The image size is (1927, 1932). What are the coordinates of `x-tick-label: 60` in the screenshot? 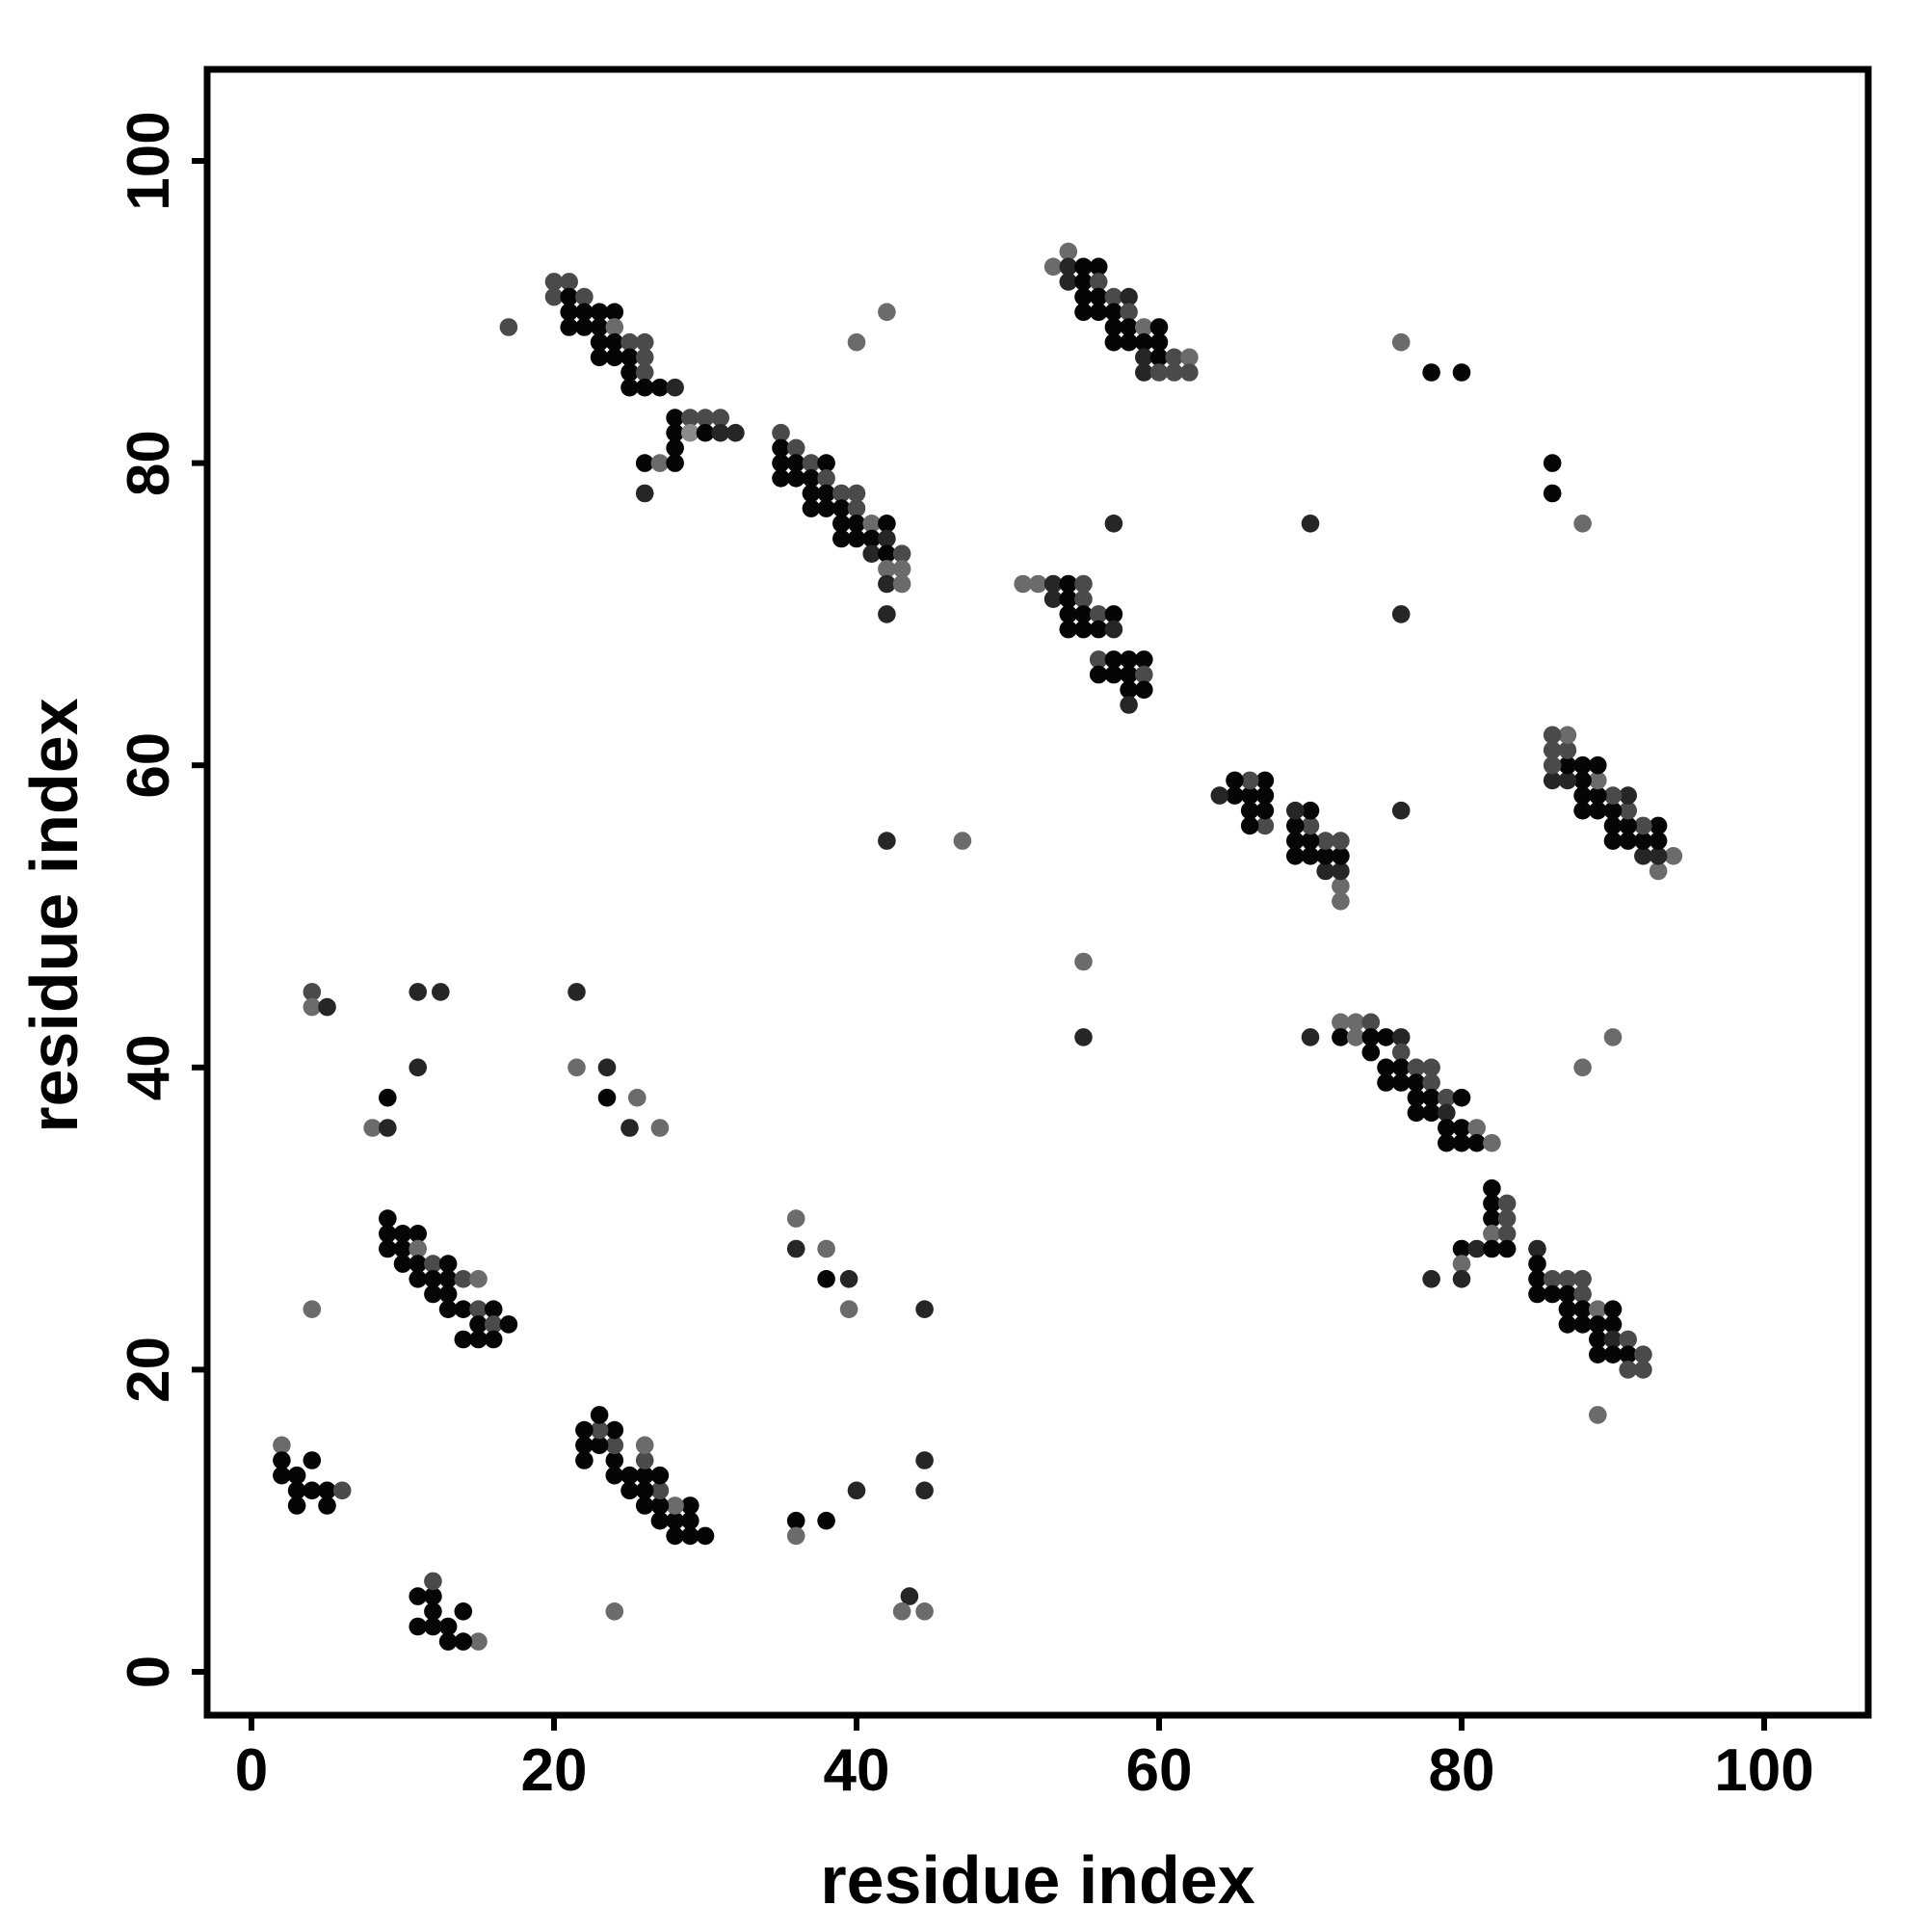 It's located at (1159, 1770).